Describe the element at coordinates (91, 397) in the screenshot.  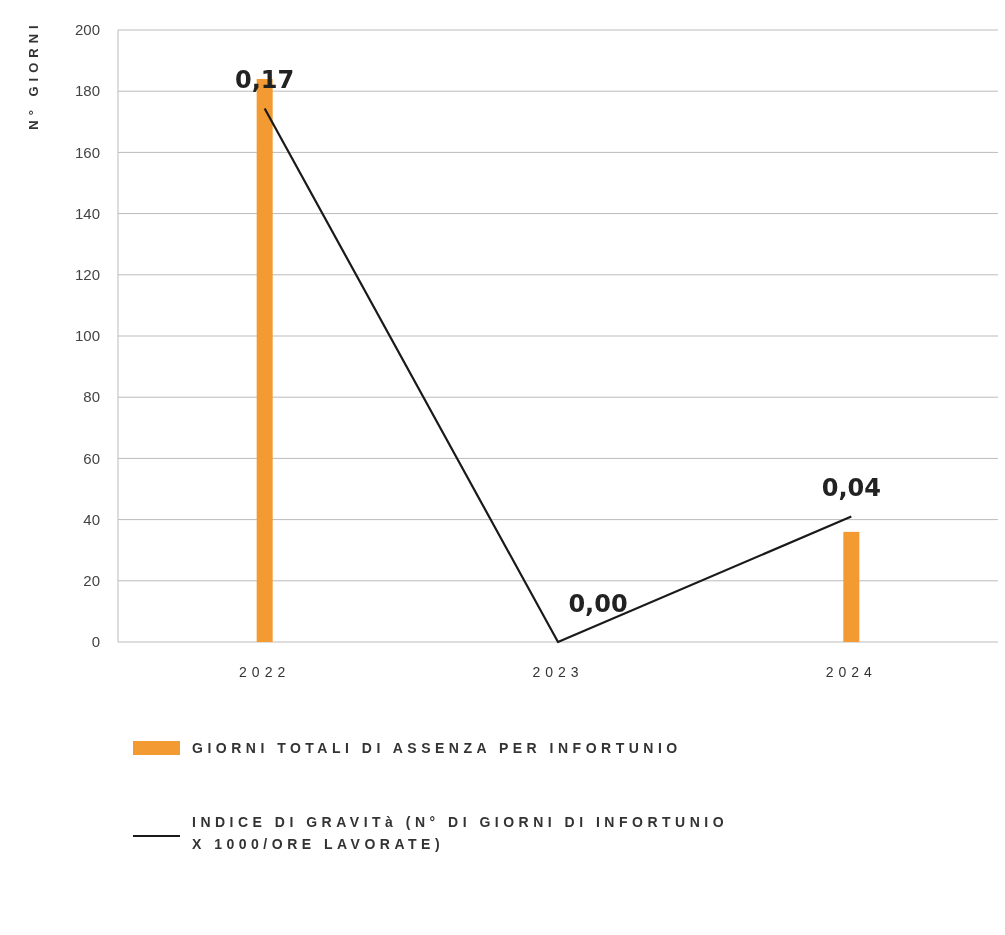
I see `y-tick-label: 80` at that location.